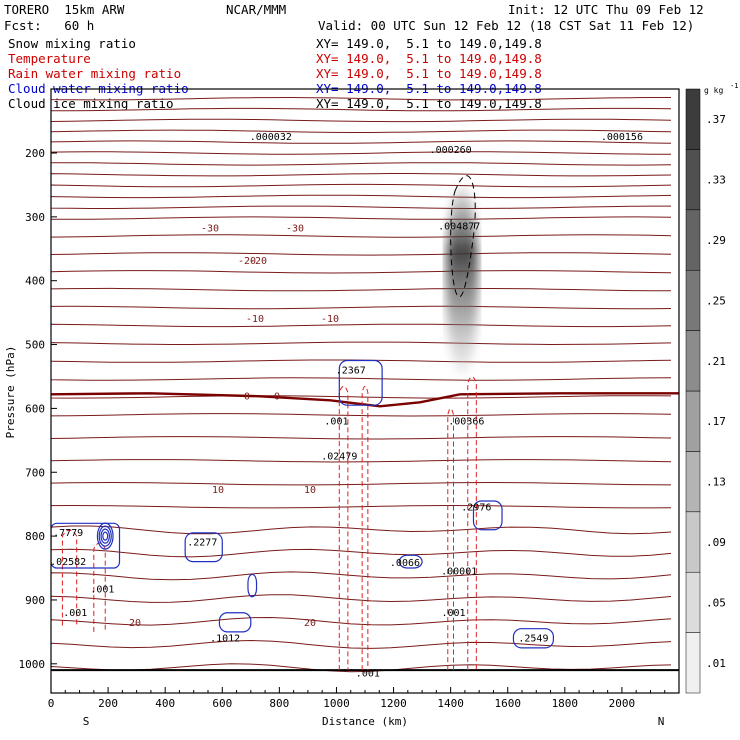 The image size is (740, 740). Describe the element at coordinates (450, 703) in the screenshot. I see `x-tick-label: 1400` at that location.